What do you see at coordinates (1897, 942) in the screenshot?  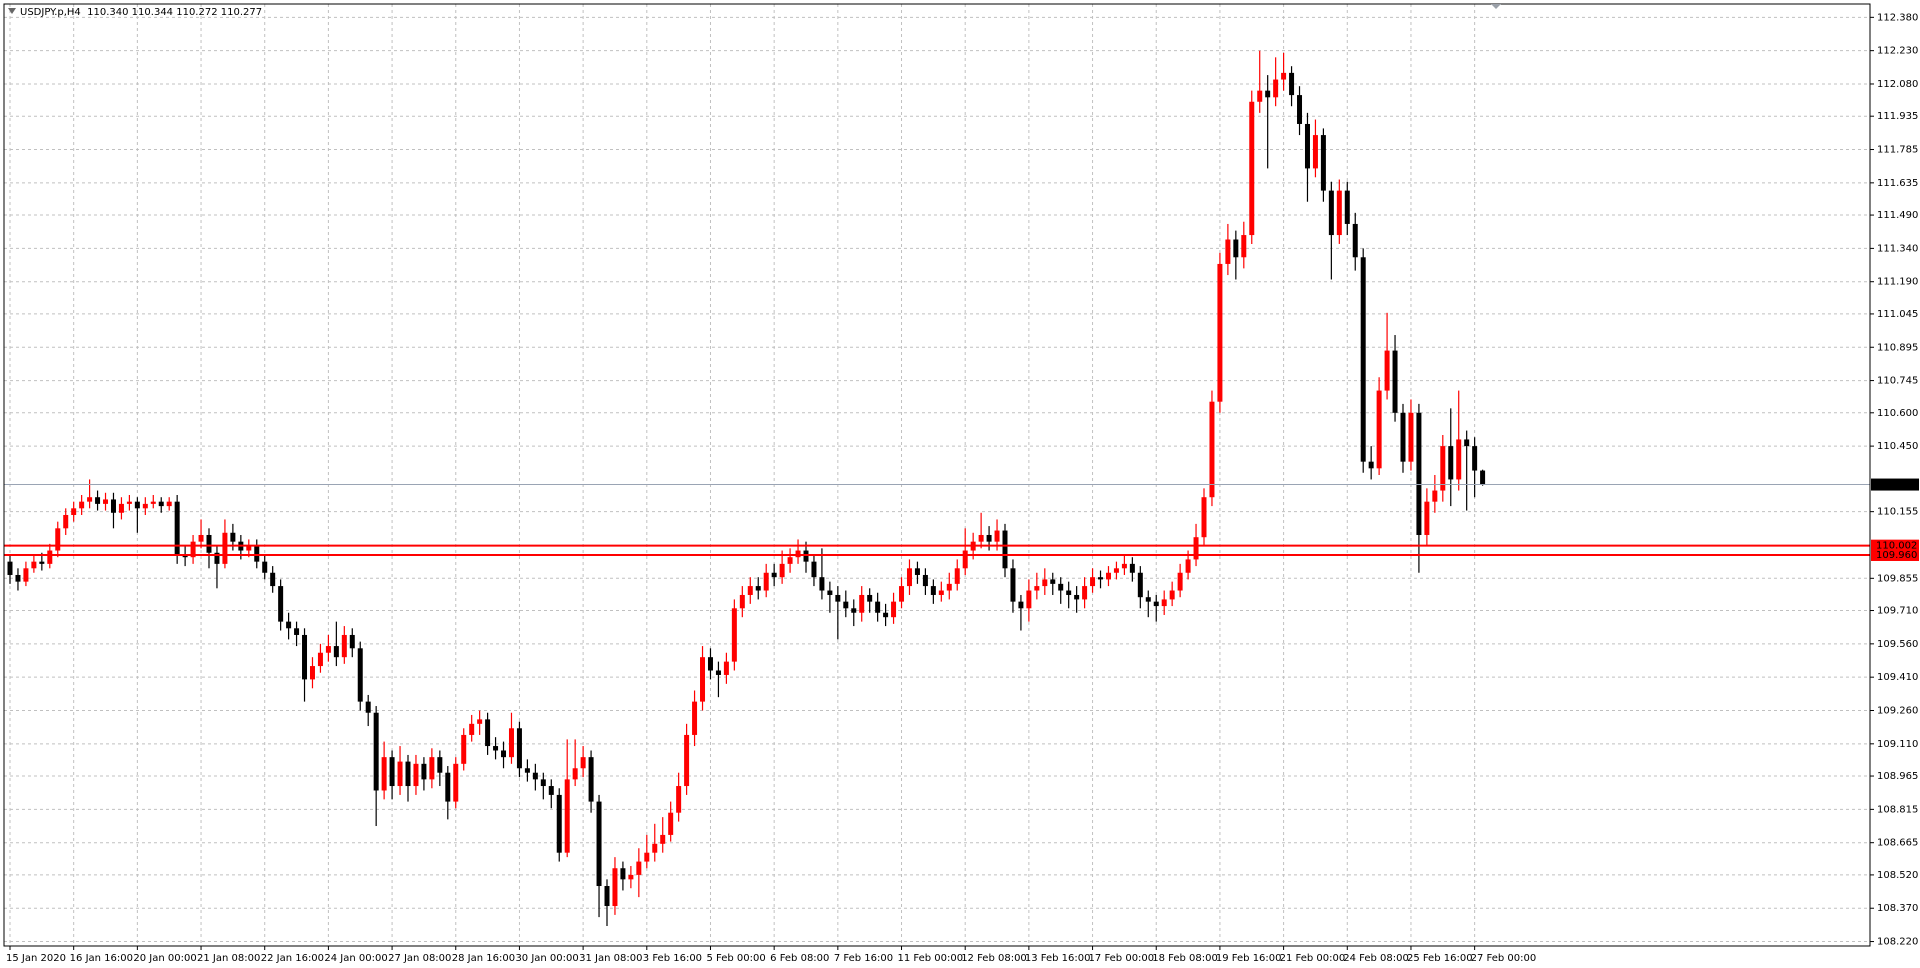 I see `y-tick-label: 108.220` at bounding box center [1897, 942].